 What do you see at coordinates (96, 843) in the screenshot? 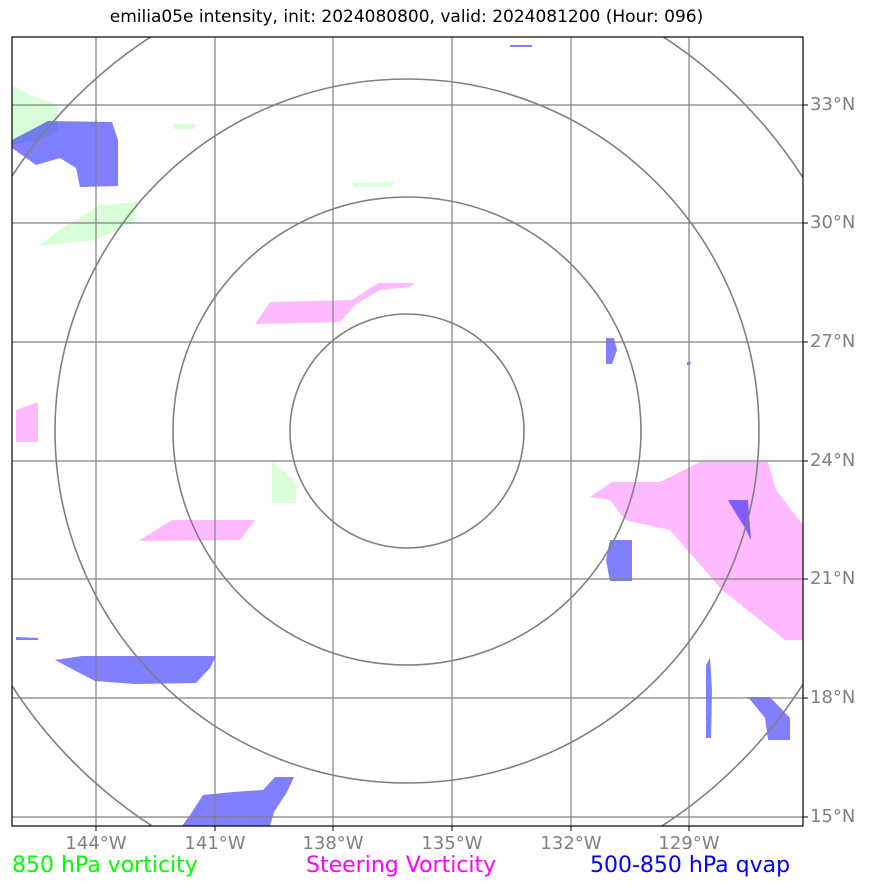
I see `lon-label-144w: 144°W` at bounding box center [96, 843].